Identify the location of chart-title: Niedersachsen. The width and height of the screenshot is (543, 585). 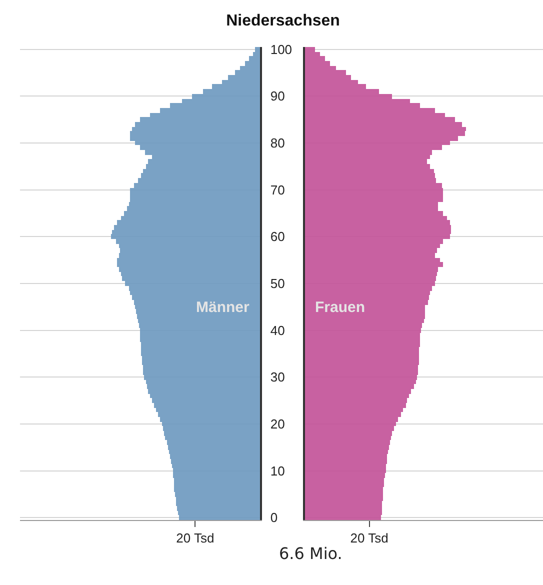
(283, 21).